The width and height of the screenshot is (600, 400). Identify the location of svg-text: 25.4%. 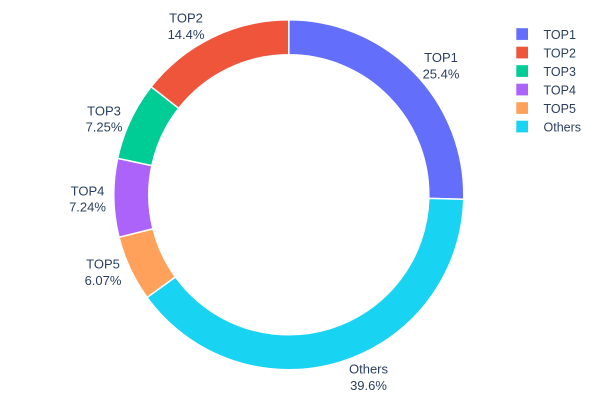
(441, 74).